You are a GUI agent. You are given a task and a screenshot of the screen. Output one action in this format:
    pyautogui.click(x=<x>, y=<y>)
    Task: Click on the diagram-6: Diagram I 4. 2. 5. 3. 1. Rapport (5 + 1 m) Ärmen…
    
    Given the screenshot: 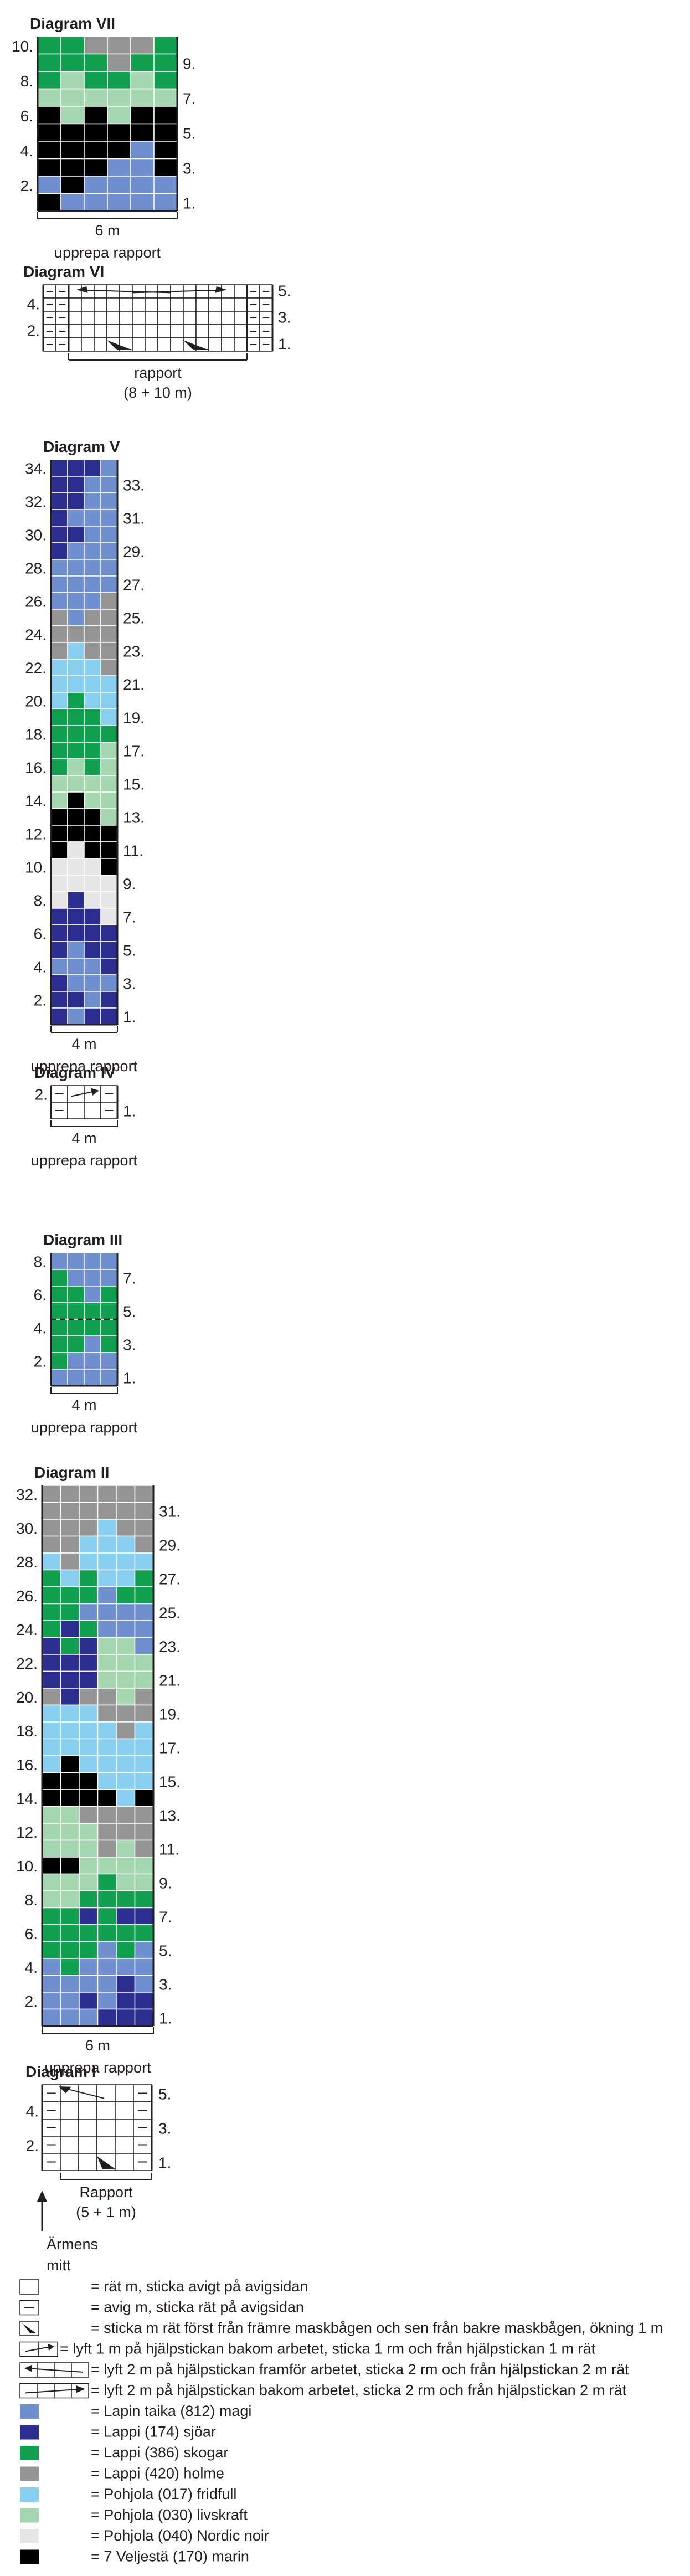 What is the action you would take?
    pyautogui.click(x=98, y=2168)
    